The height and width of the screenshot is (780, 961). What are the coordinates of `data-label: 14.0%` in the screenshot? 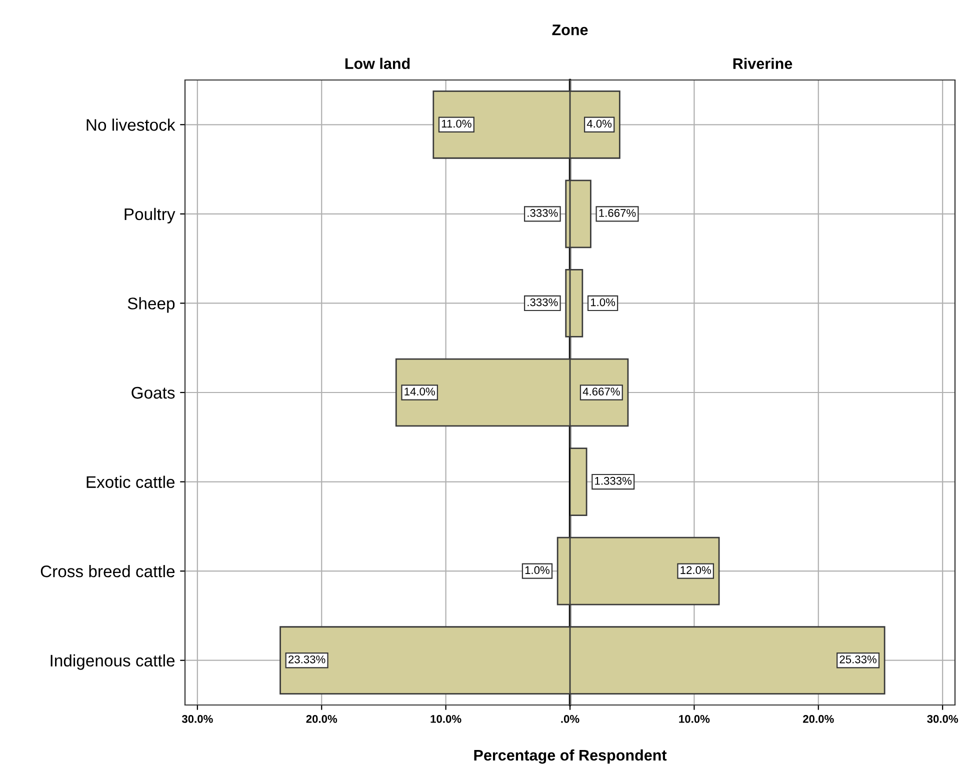 It's located at (419, 392).